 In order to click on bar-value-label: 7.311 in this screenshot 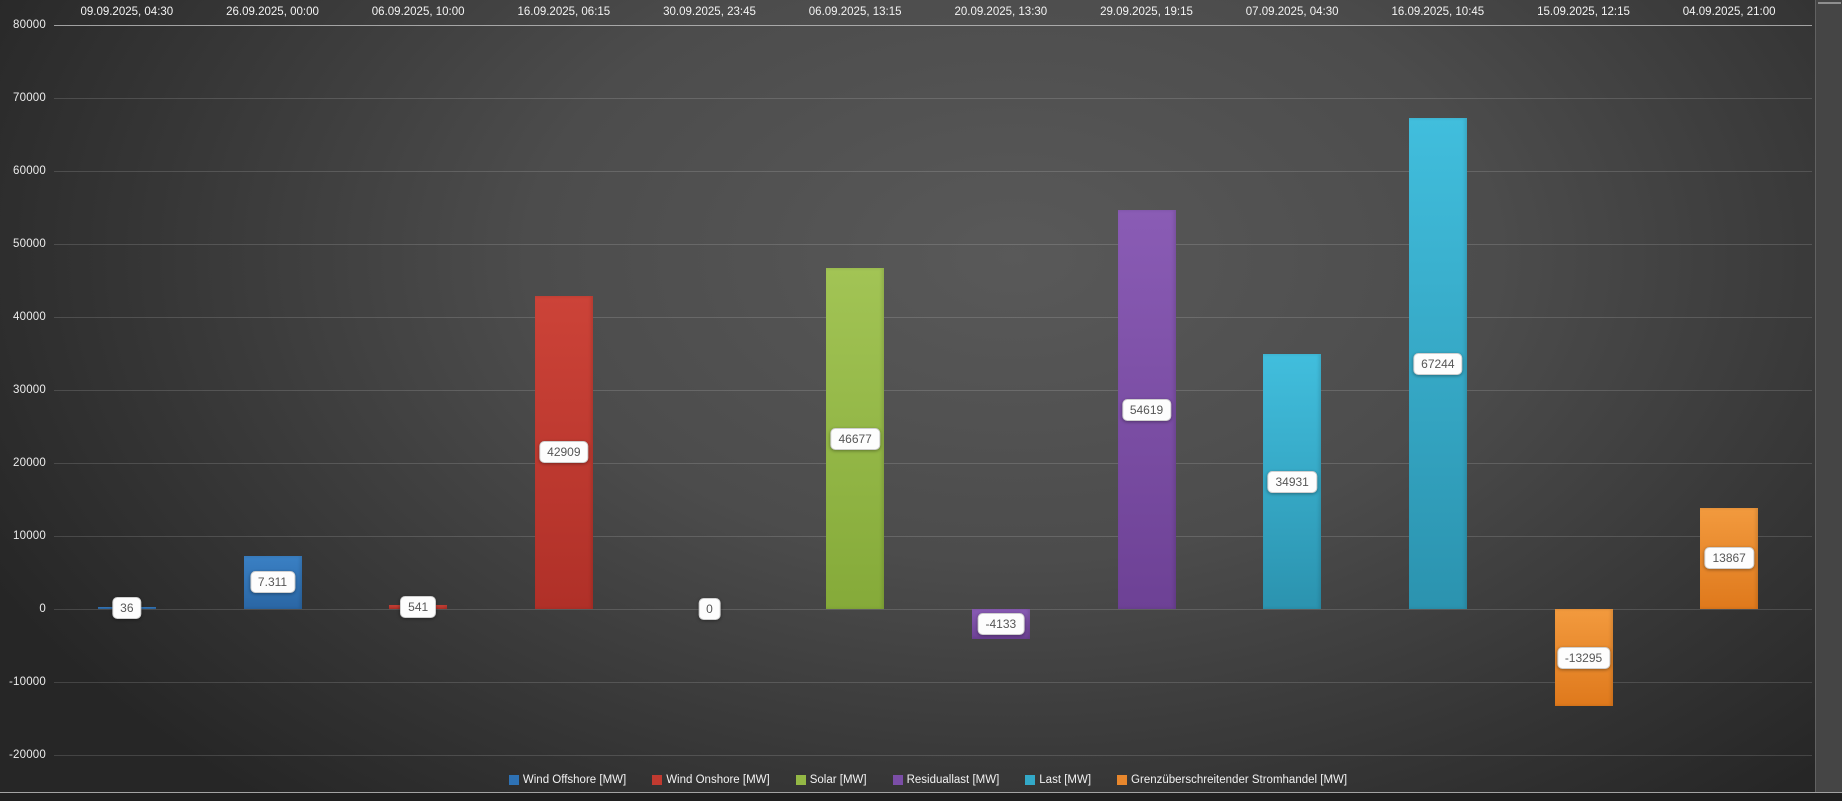, I will do `click(272, 582)`.